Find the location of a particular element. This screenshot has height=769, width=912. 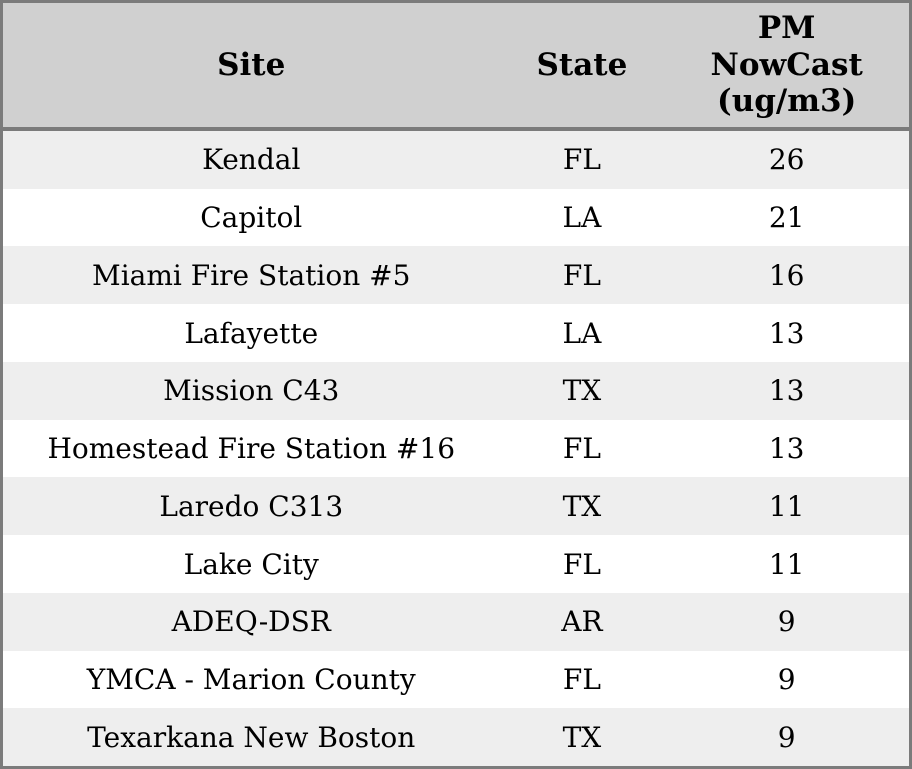

table-row: Kendal FL 26 is located at coordinates (456, 160).